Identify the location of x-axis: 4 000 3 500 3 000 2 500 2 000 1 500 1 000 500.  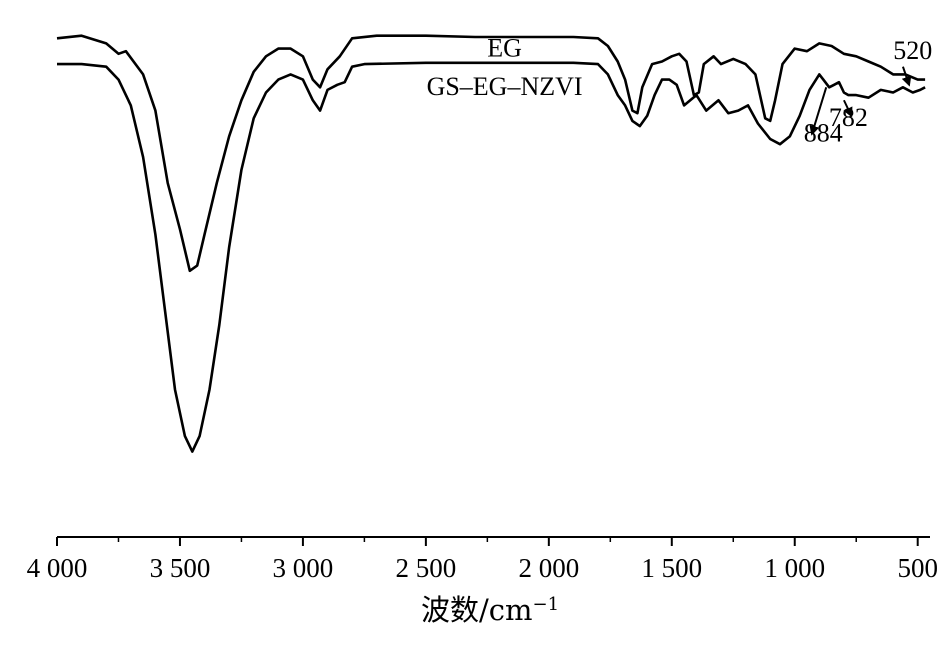
(482, 559).